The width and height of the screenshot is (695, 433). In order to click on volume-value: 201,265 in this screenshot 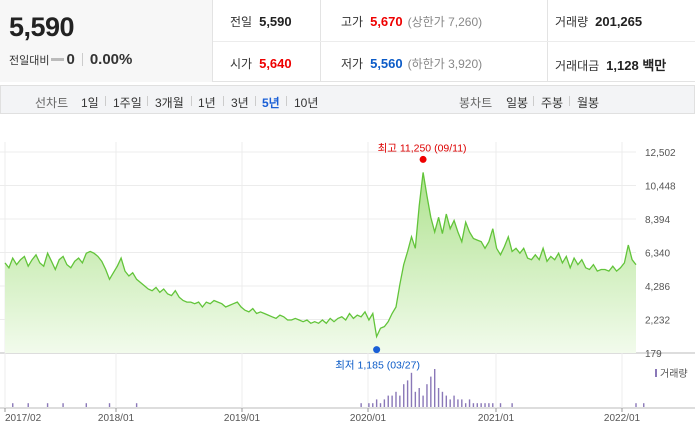, I will do `click(619, 21)`.